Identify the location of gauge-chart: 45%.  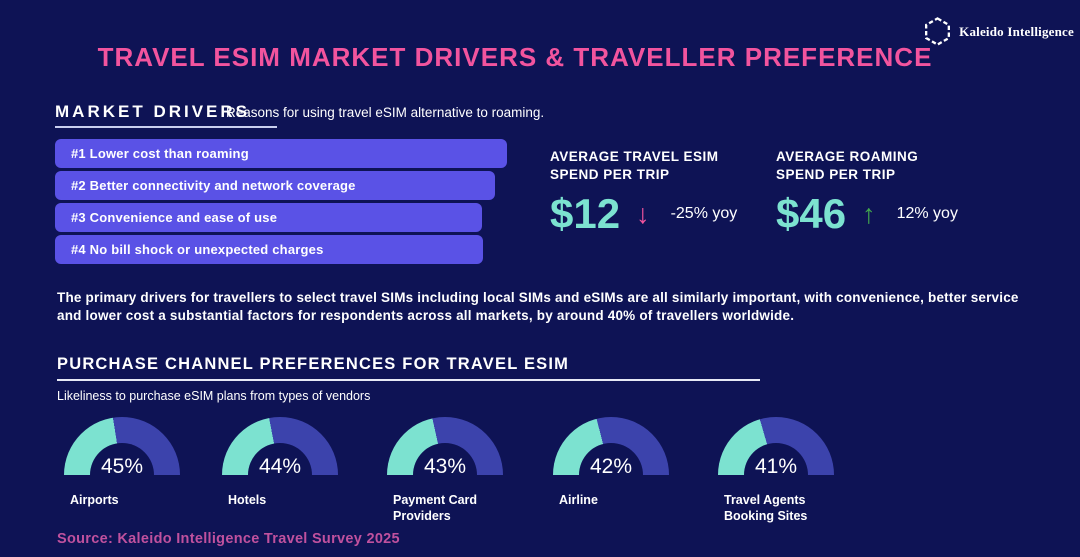
(122, 446).